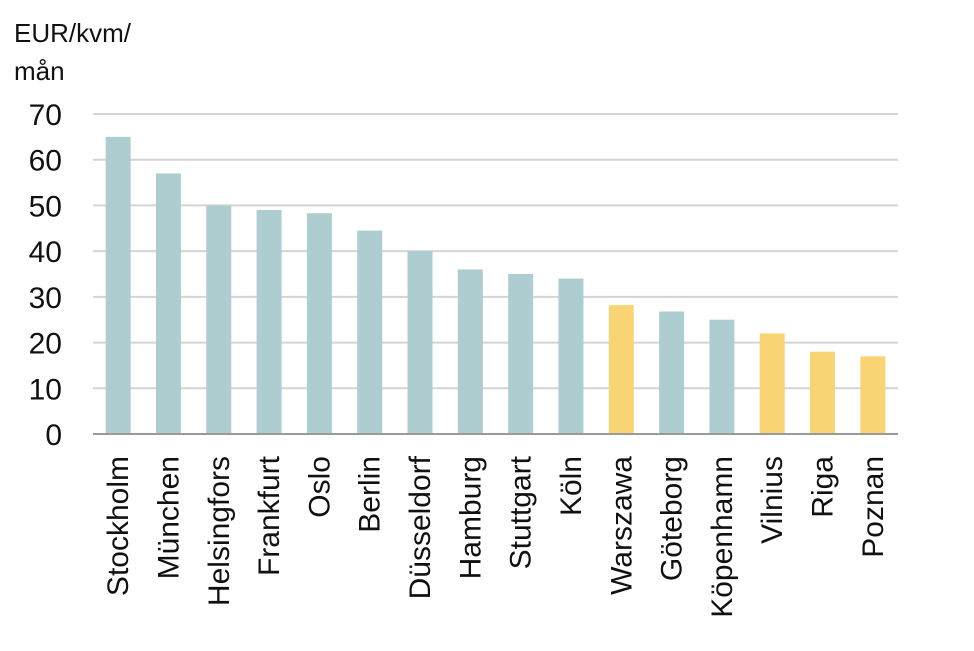  What do you see at coordinates (621, 369) in the screenshot?
I see `bar-warszawa` at bounding box center [621, 369].